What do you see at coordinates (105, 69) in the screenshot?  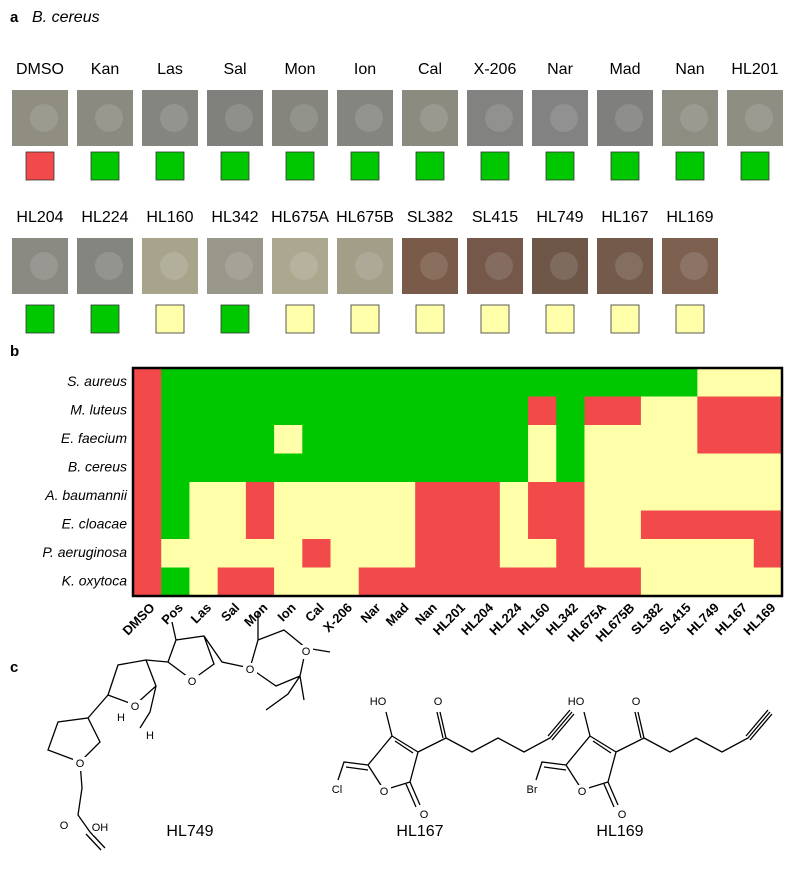 I see `compound-label: Kan` at bounding box center [105, 69].